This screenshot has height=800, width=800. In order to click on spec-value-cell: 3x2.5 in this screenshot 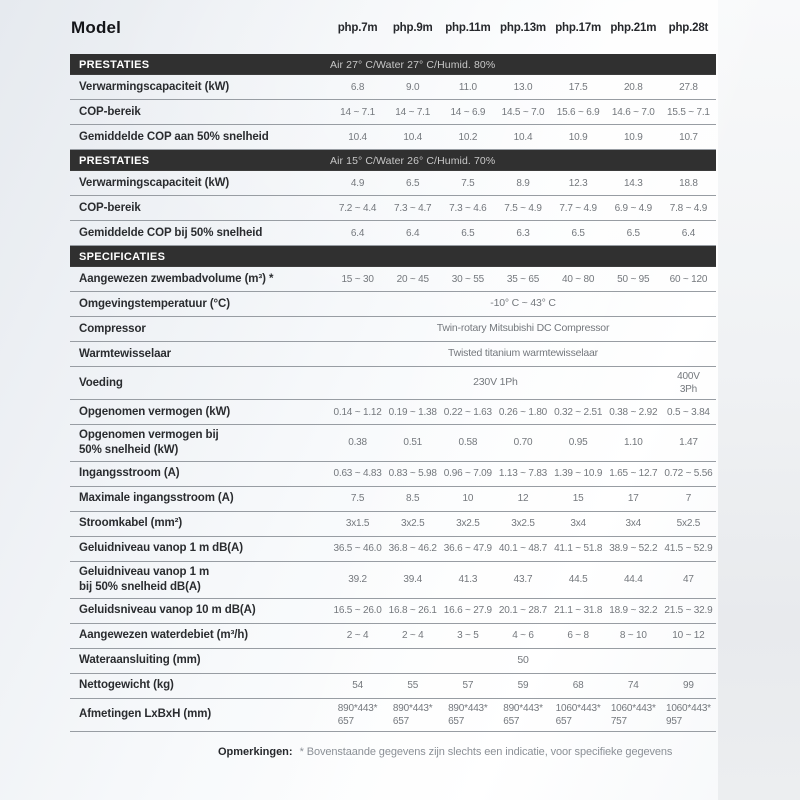, I will do `click(468, 524)`.